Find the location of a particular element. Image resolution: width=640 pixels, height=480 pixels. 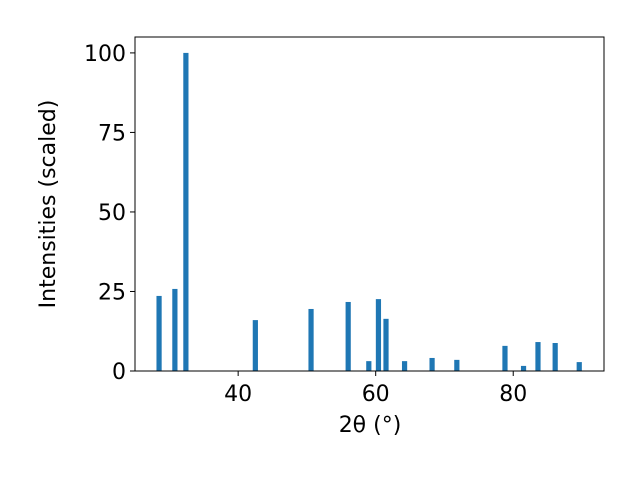

x-tick-label: 40 is located at coordinates (238, 394).